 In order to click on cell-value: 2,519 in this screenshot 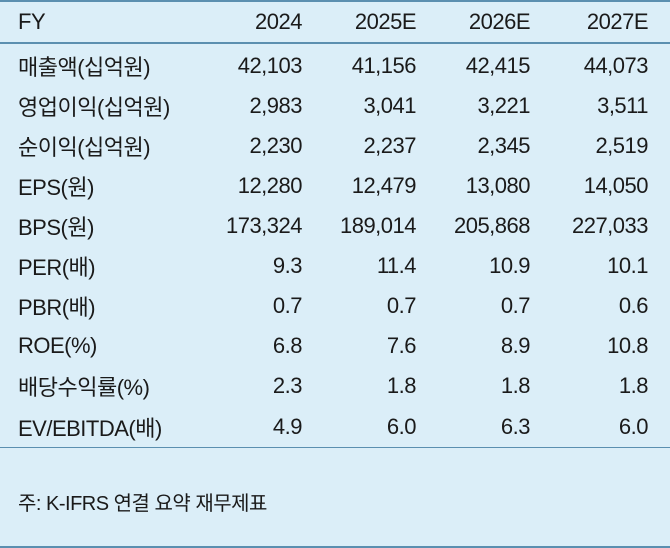, I will do `click(621, 145)`.